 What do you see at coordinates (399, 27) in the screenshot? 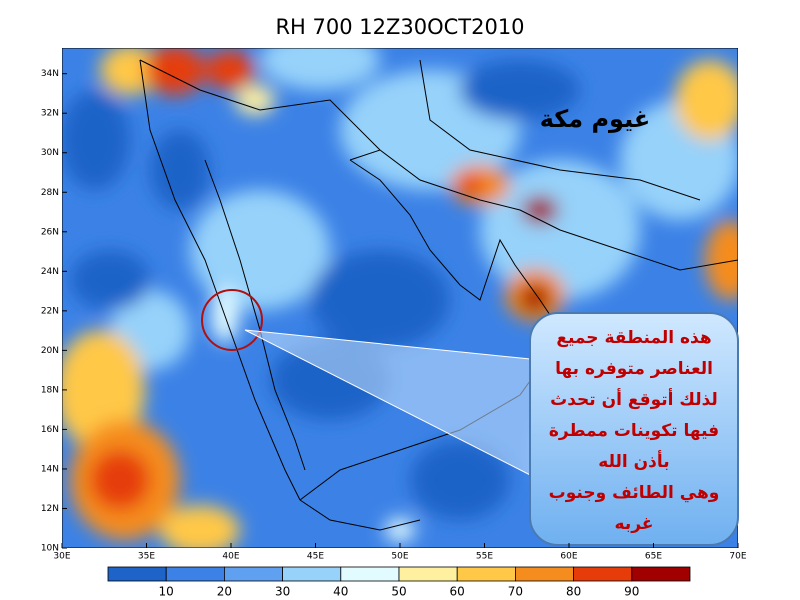
I see `title: RH 700 12Z30OCT2010` at bounding box center [399, 27].